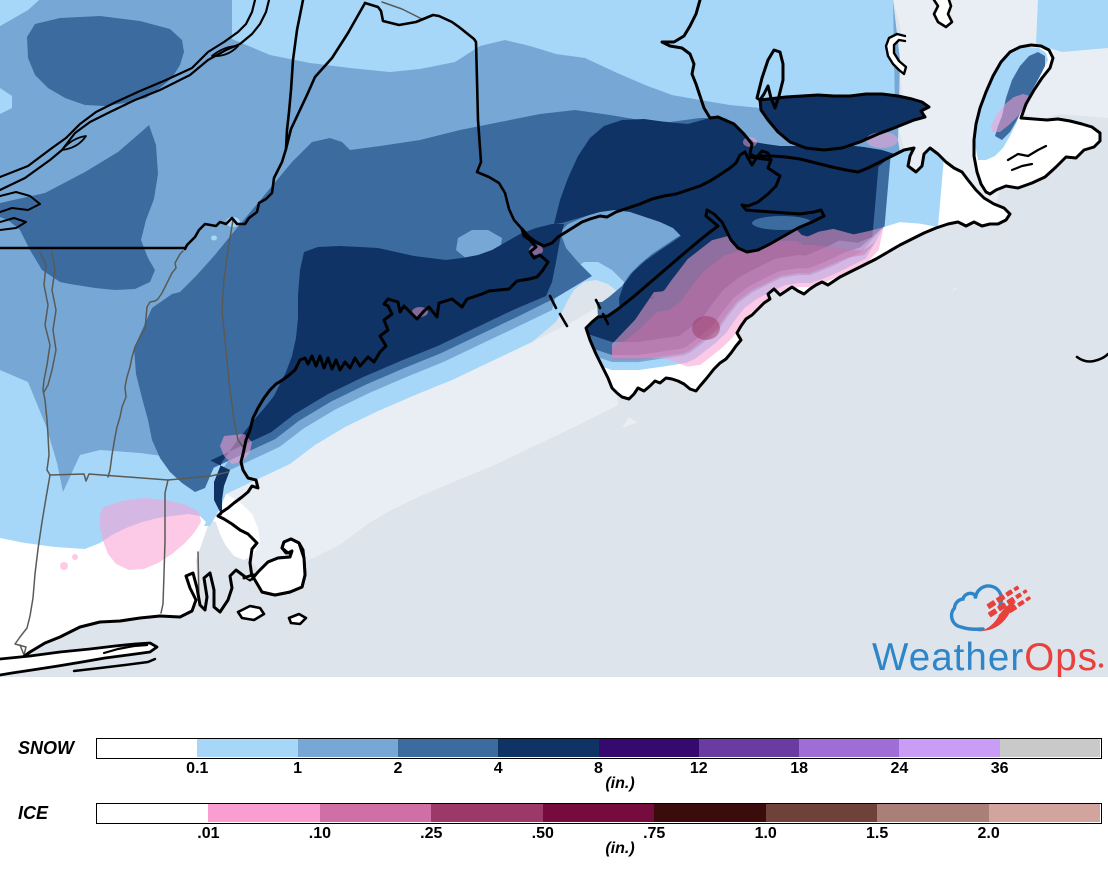  What do you see at coordinates (984, 656) in the screenshot?
I see `svg-text: WeatherOps` at bounding box center [984, 656].